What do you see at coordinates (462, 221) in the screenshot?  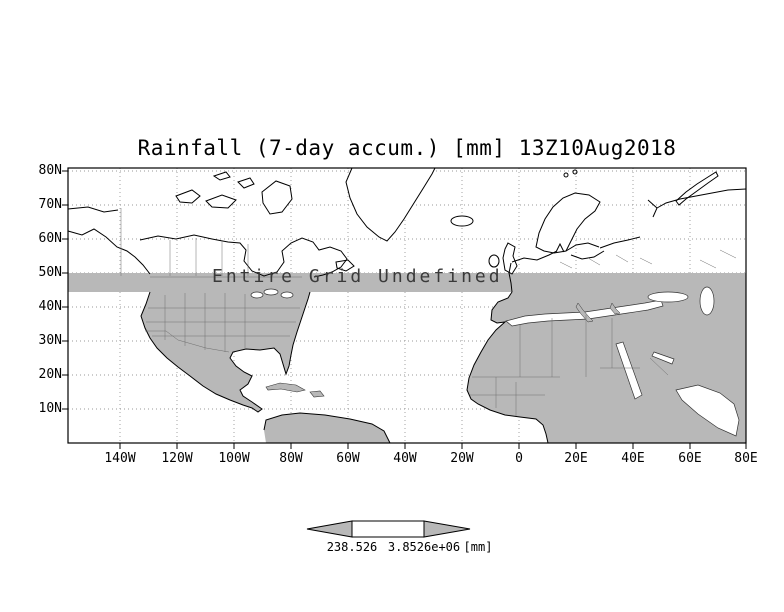 I see `iceland-outline` at bounding box center [462, 221].